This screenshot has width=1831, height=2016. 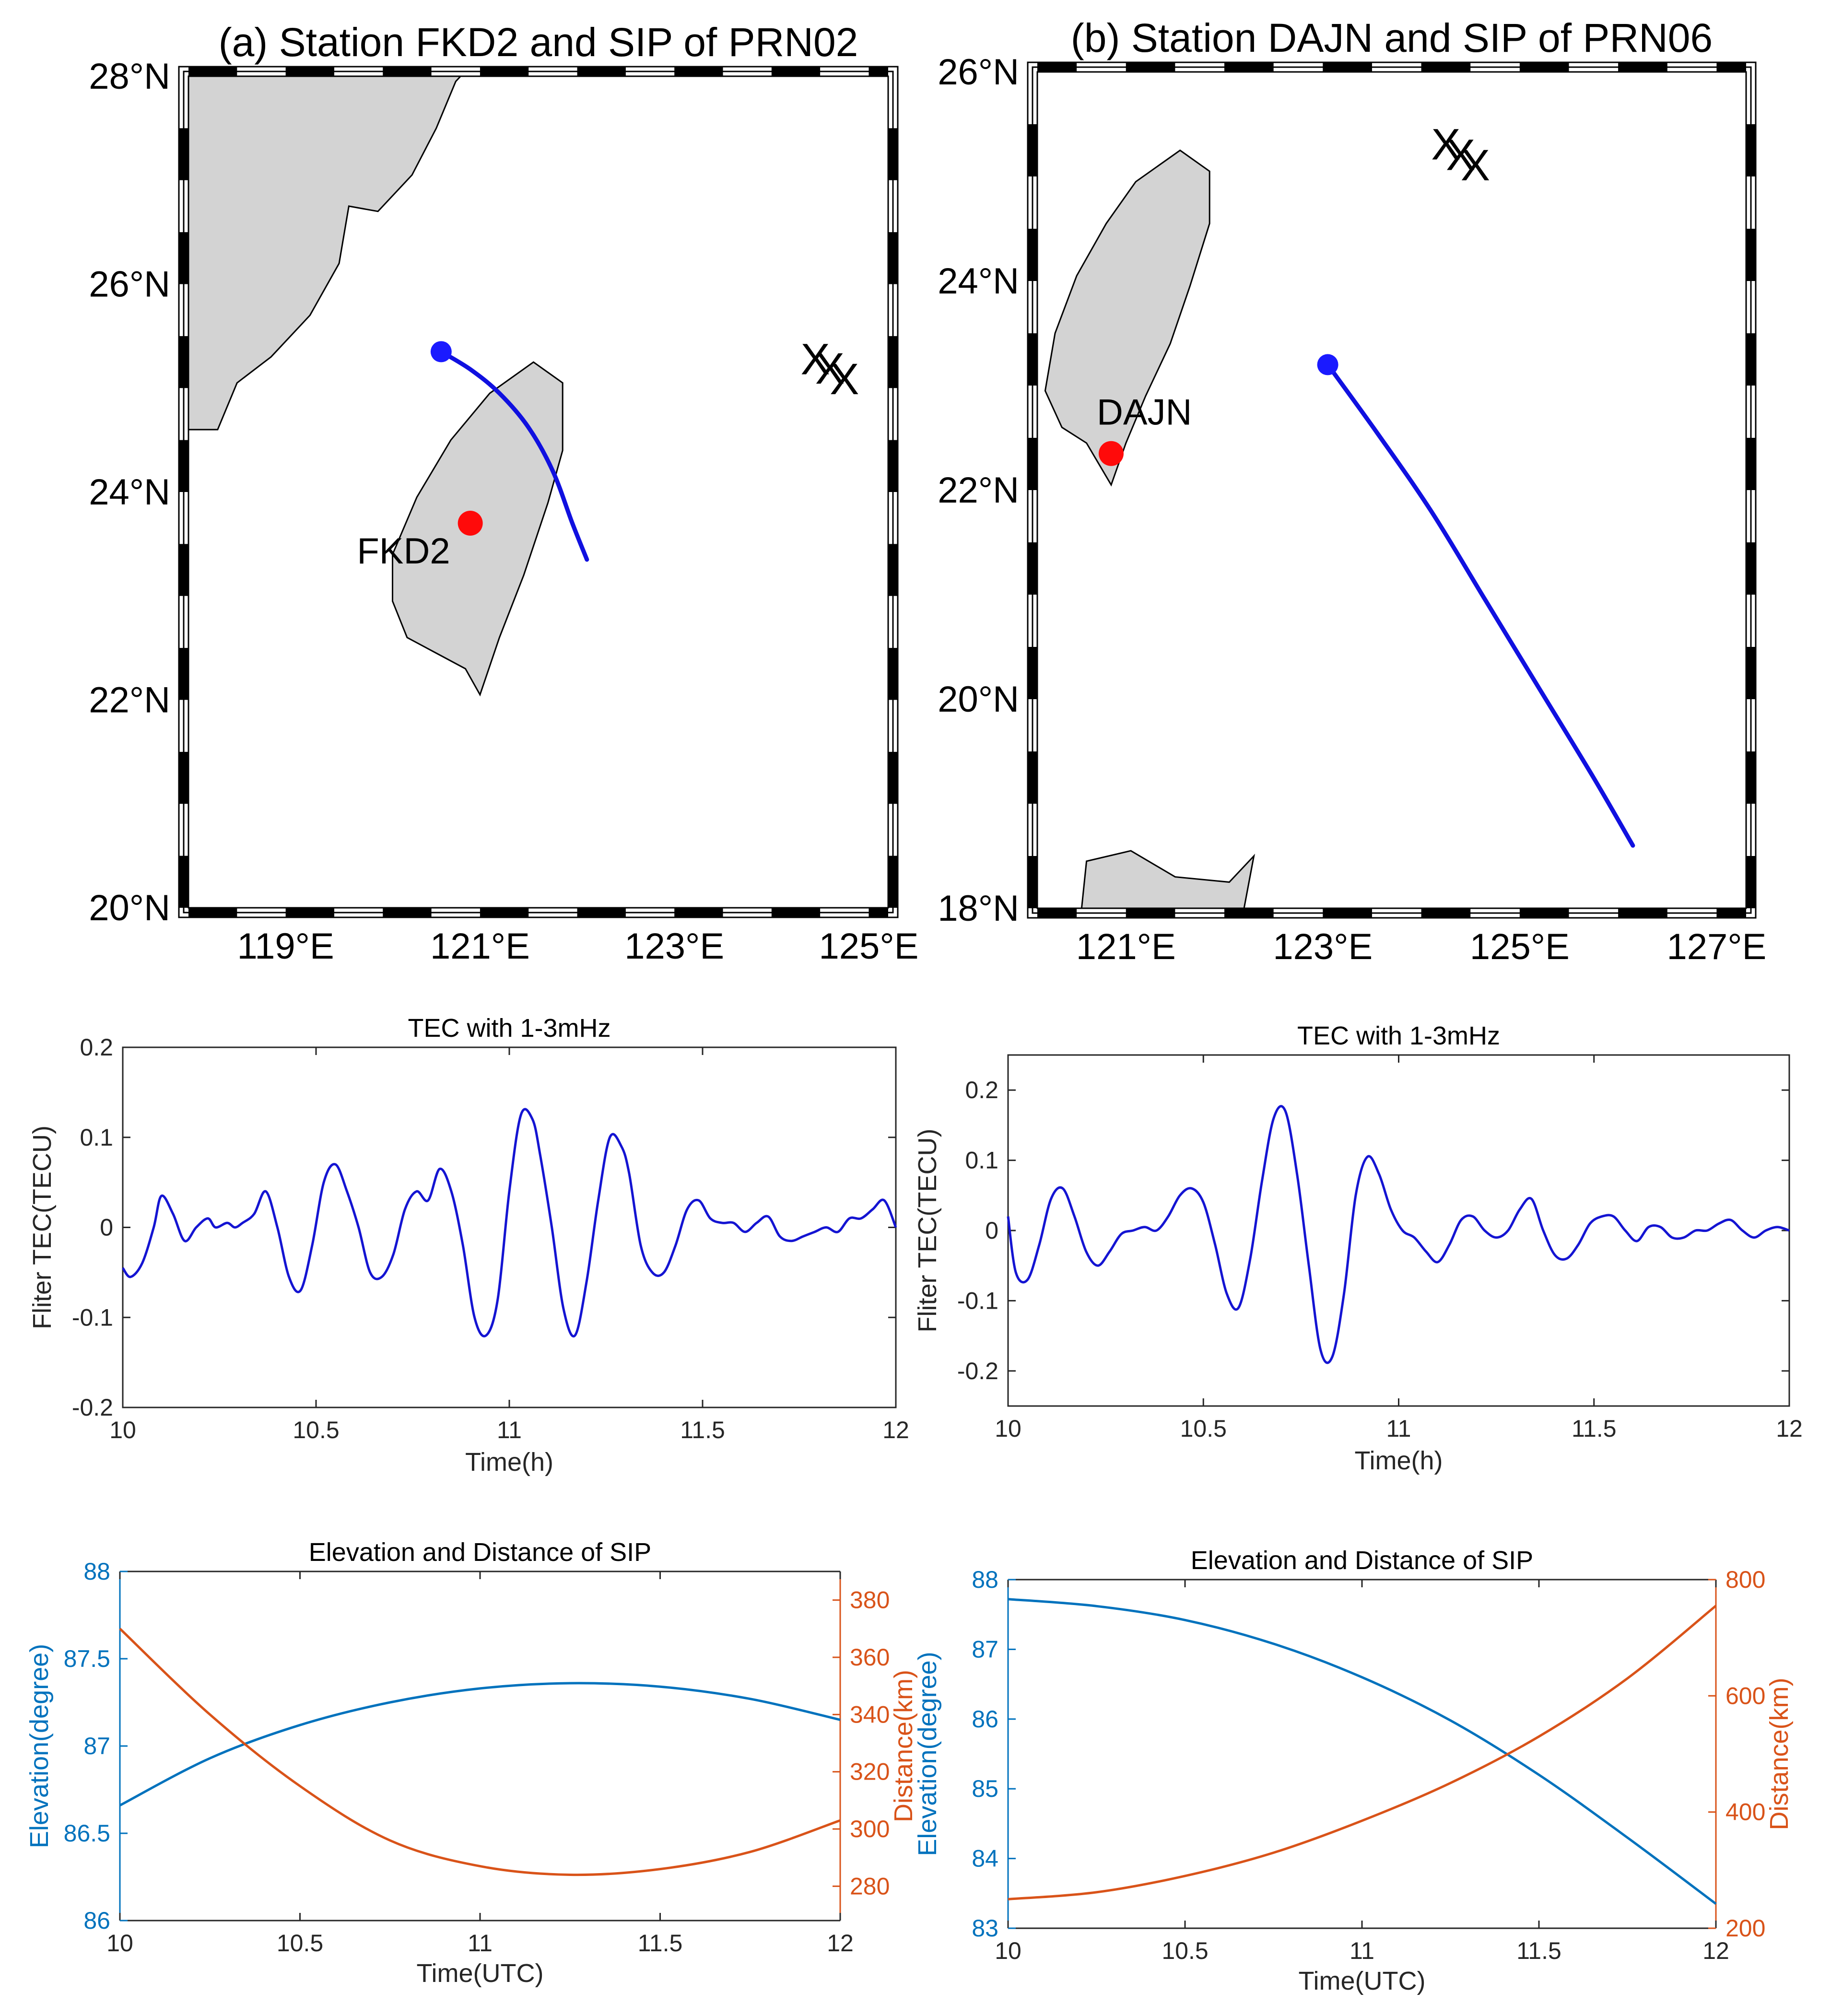 What do you see at coordinates (927, 1231) in the screenshot?
I see `y-axis-label: Fliter TEC(TECU)` at bounding box center [927, 1231].